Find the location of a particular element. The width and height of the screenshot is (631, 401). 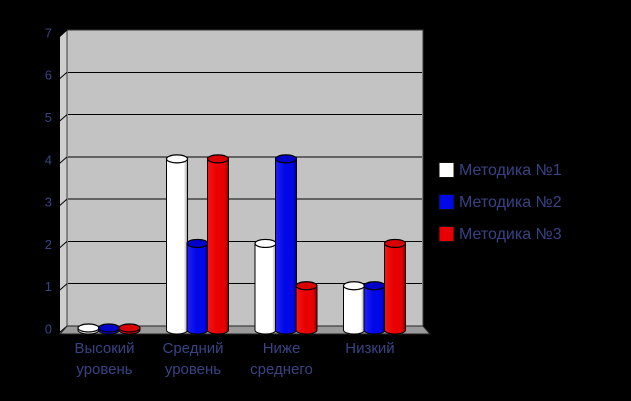

legend-entry: Методика №3 is located at coordinates (500, 234).